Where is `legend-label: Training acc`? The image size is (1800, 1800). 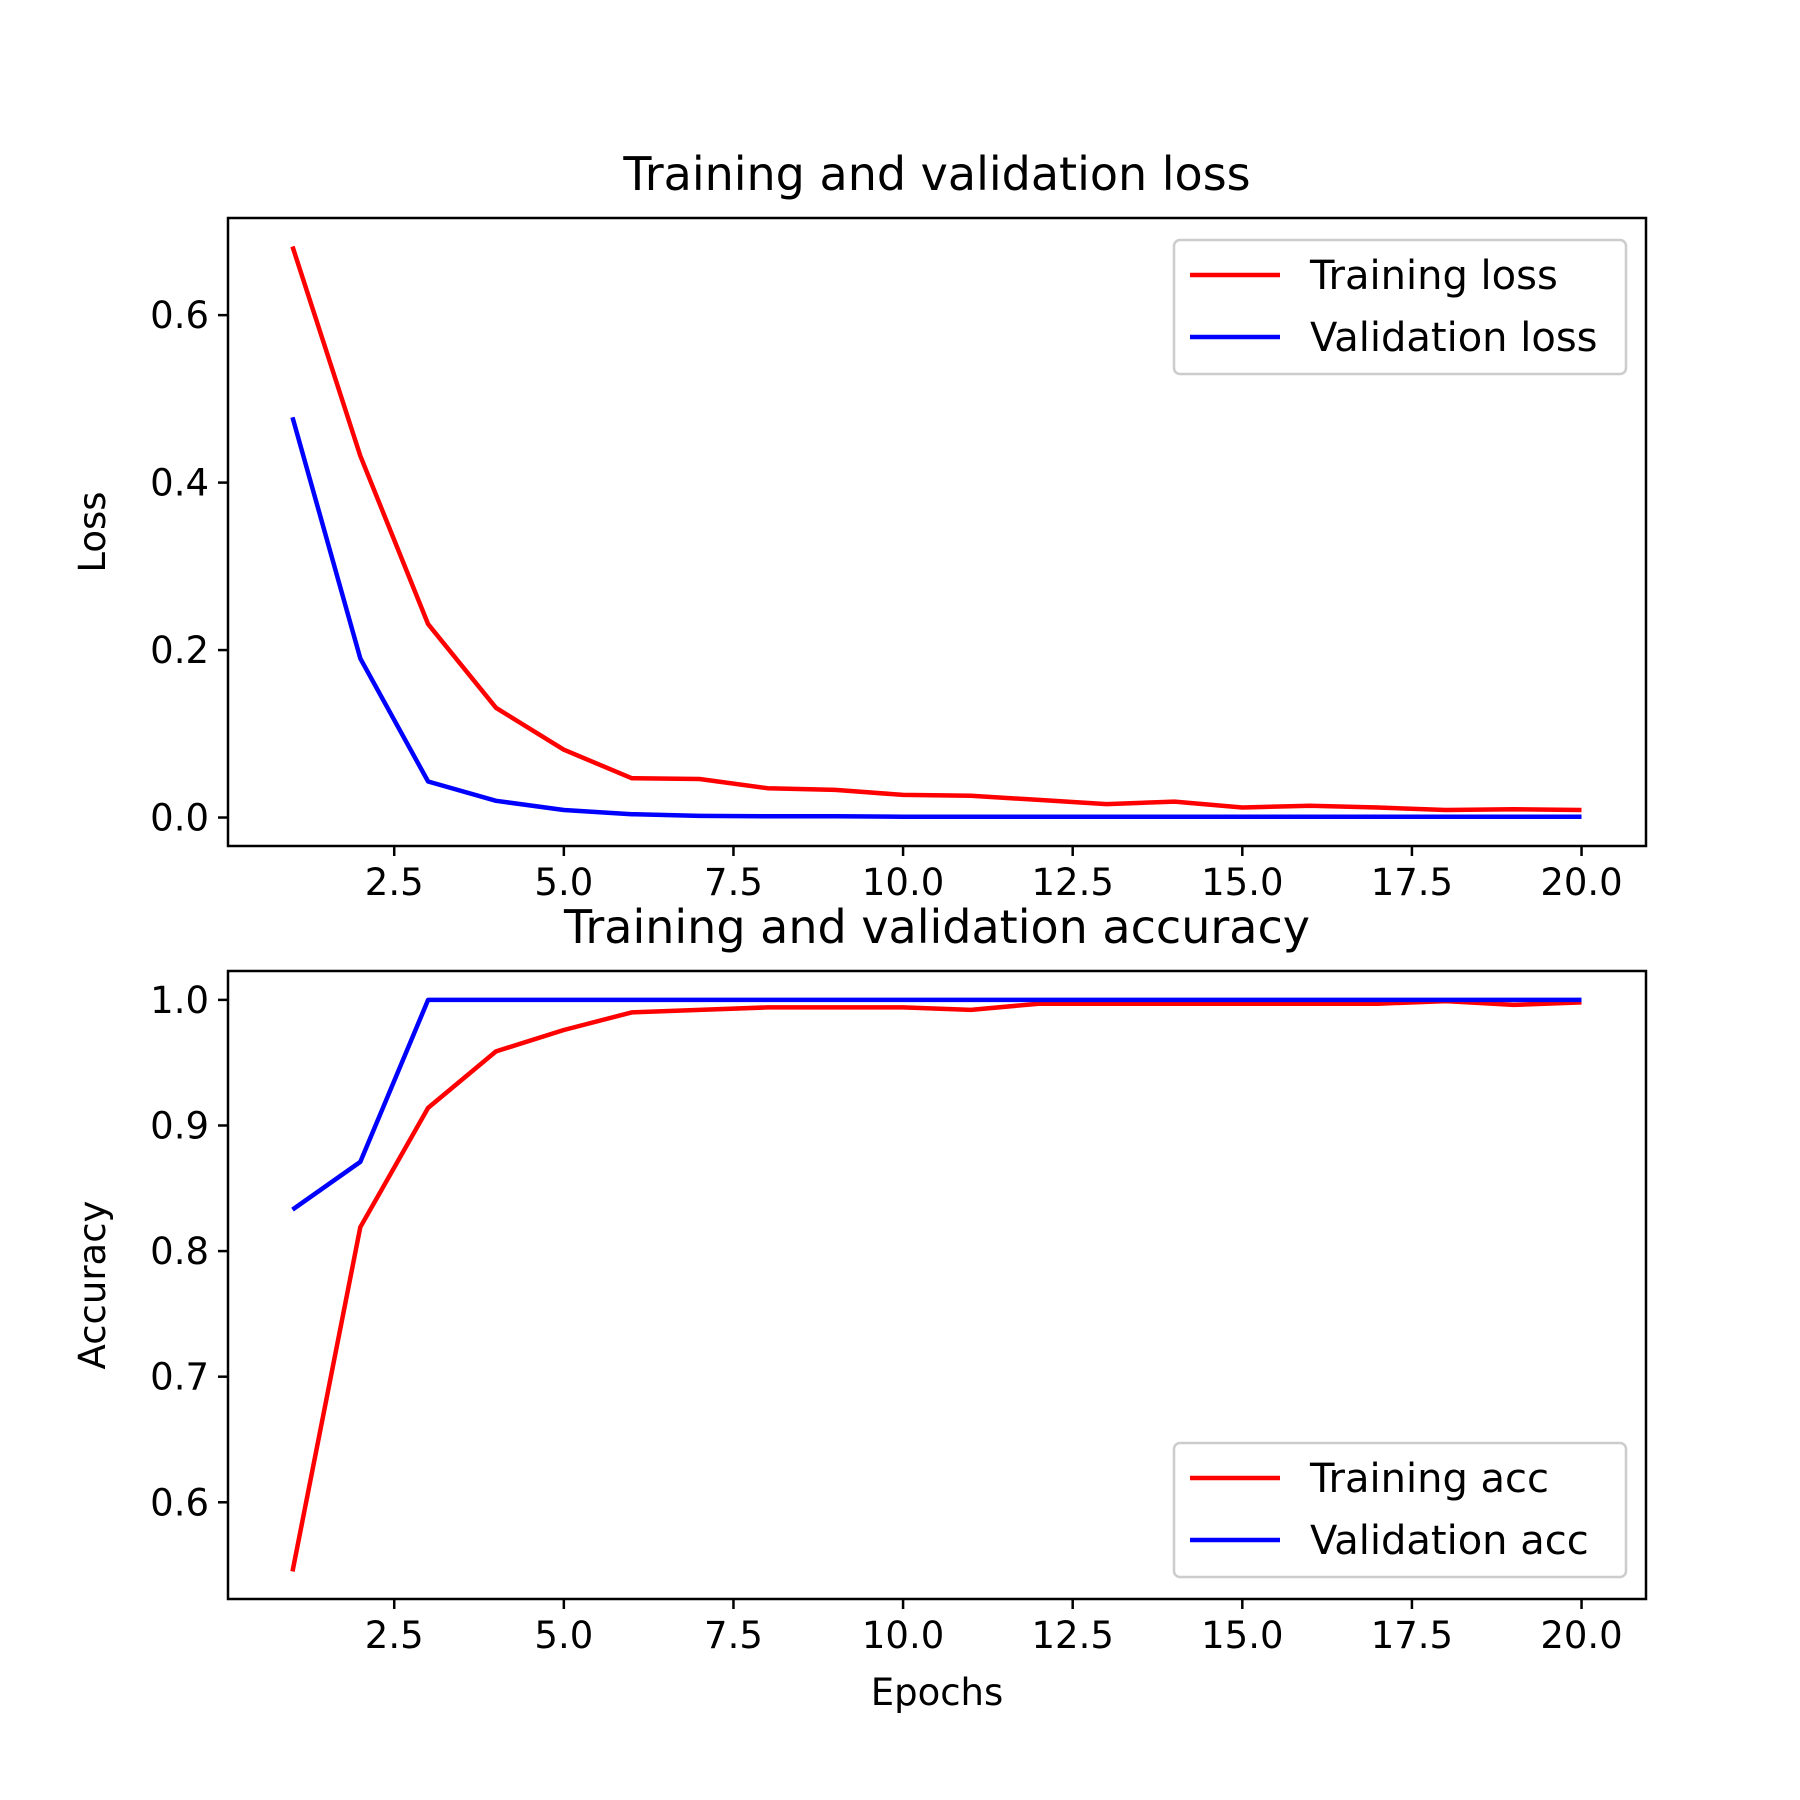
legend-label: Training acc is located at coordinates (1429, 1479).